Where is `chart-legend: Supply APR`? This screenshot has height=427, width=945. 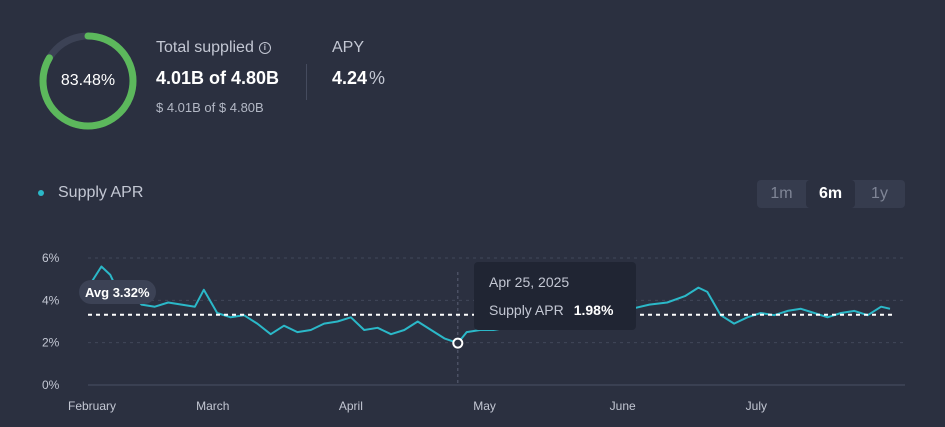
chart-legend: Supply APR is located at coordinates (90, 193).